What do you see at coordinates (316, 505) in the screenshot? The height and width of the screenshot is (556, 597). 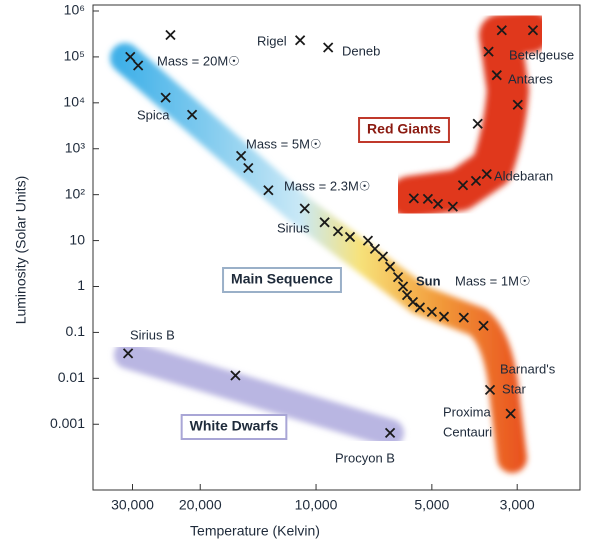 I see `x-tick-label: 10,000` at bounding box center [316, 505].